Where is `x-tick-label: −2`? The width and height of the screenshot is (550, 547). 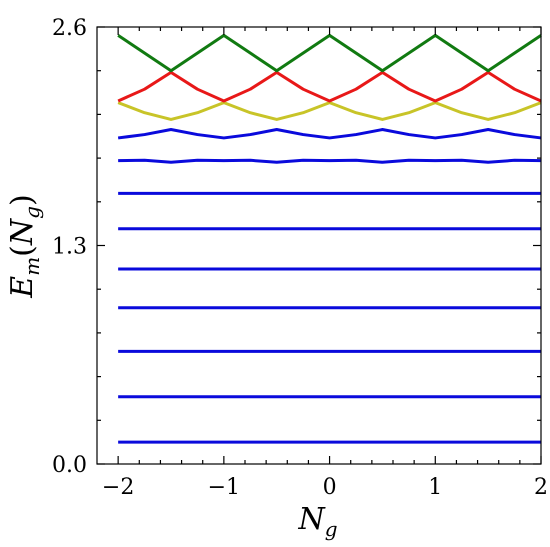
x-tick-label: −2 is located at coordinates (118, 487).